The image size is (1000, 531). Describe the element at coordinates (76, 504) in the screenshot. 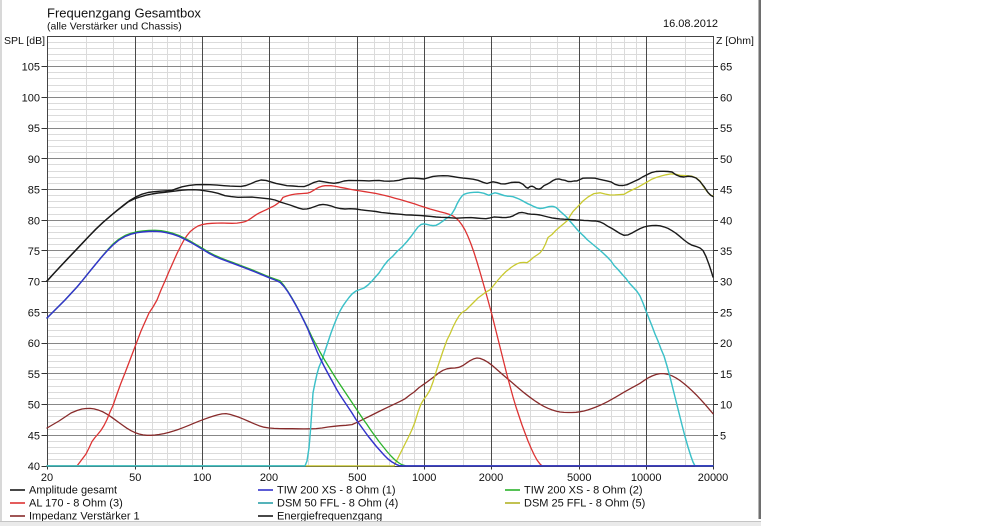

I see `svg-text: AL 170 - 8 Ohm (3)` at that location.